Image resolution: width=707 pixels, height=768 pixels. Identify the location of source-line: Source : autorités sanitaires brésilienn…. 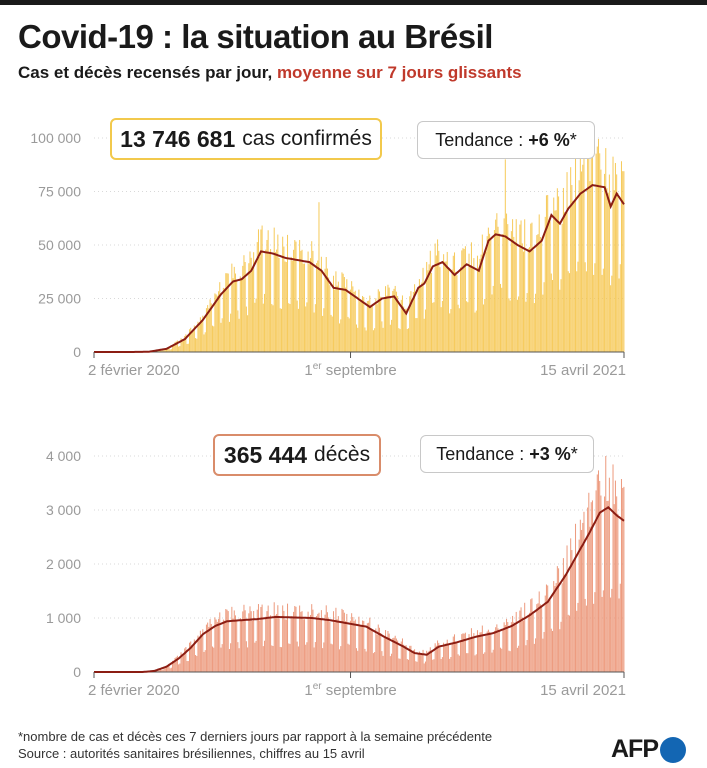
(191, 753).